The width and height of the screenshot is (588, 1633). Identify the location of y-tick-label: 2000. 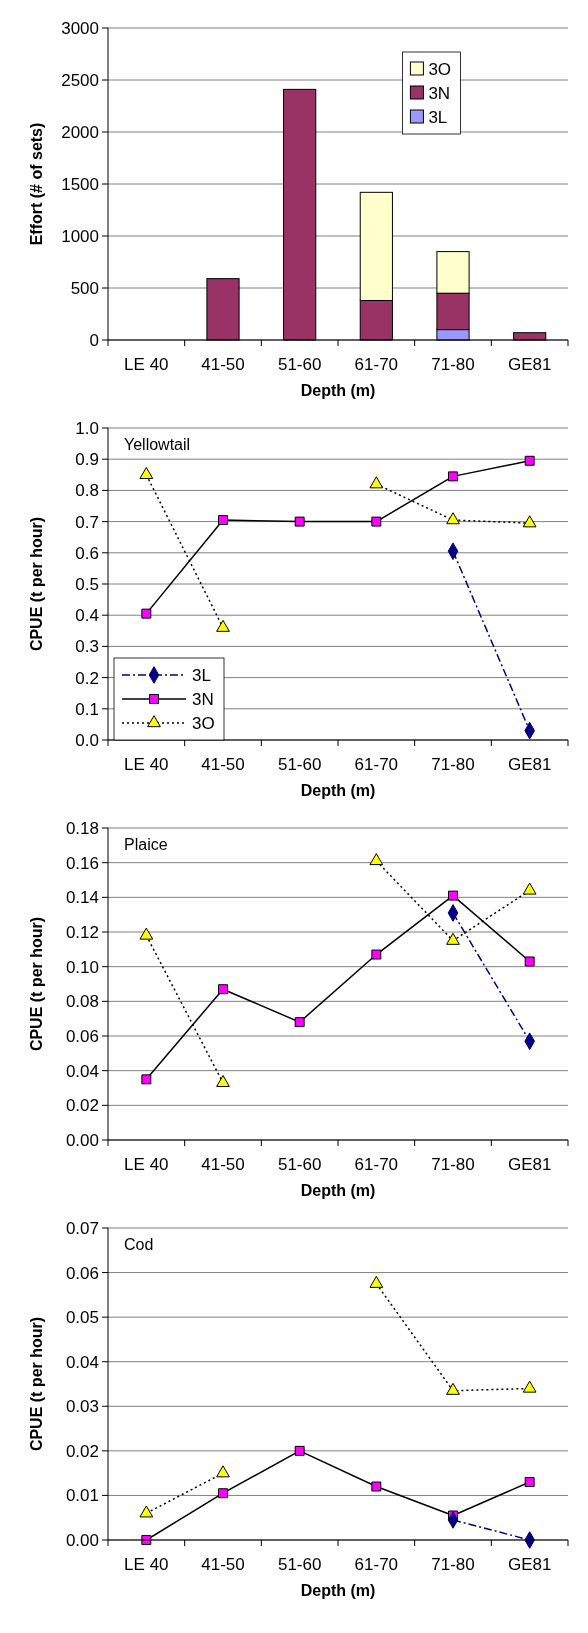
(80, 132).